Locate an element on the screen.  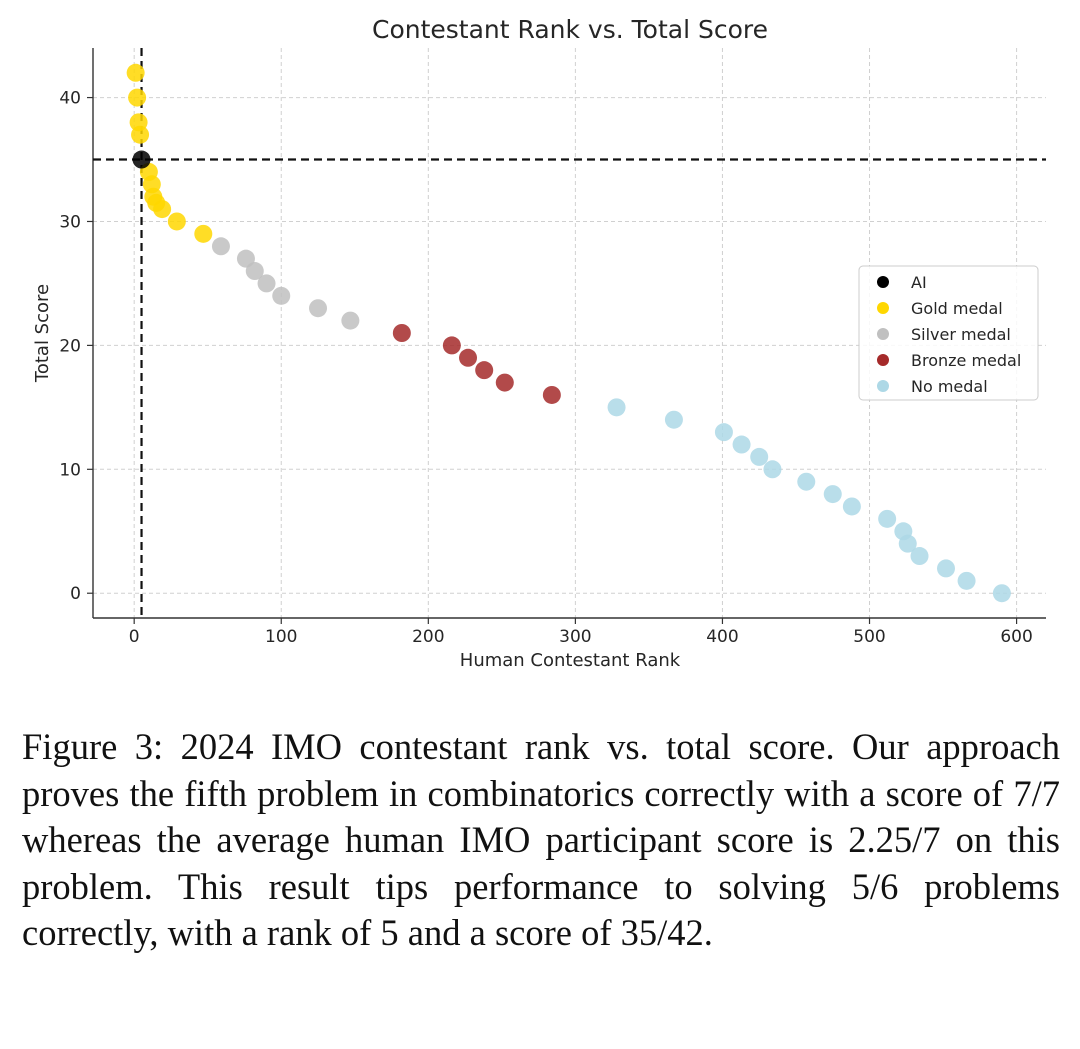
y-tick-label: 10 is located at coordinates (70, 470).